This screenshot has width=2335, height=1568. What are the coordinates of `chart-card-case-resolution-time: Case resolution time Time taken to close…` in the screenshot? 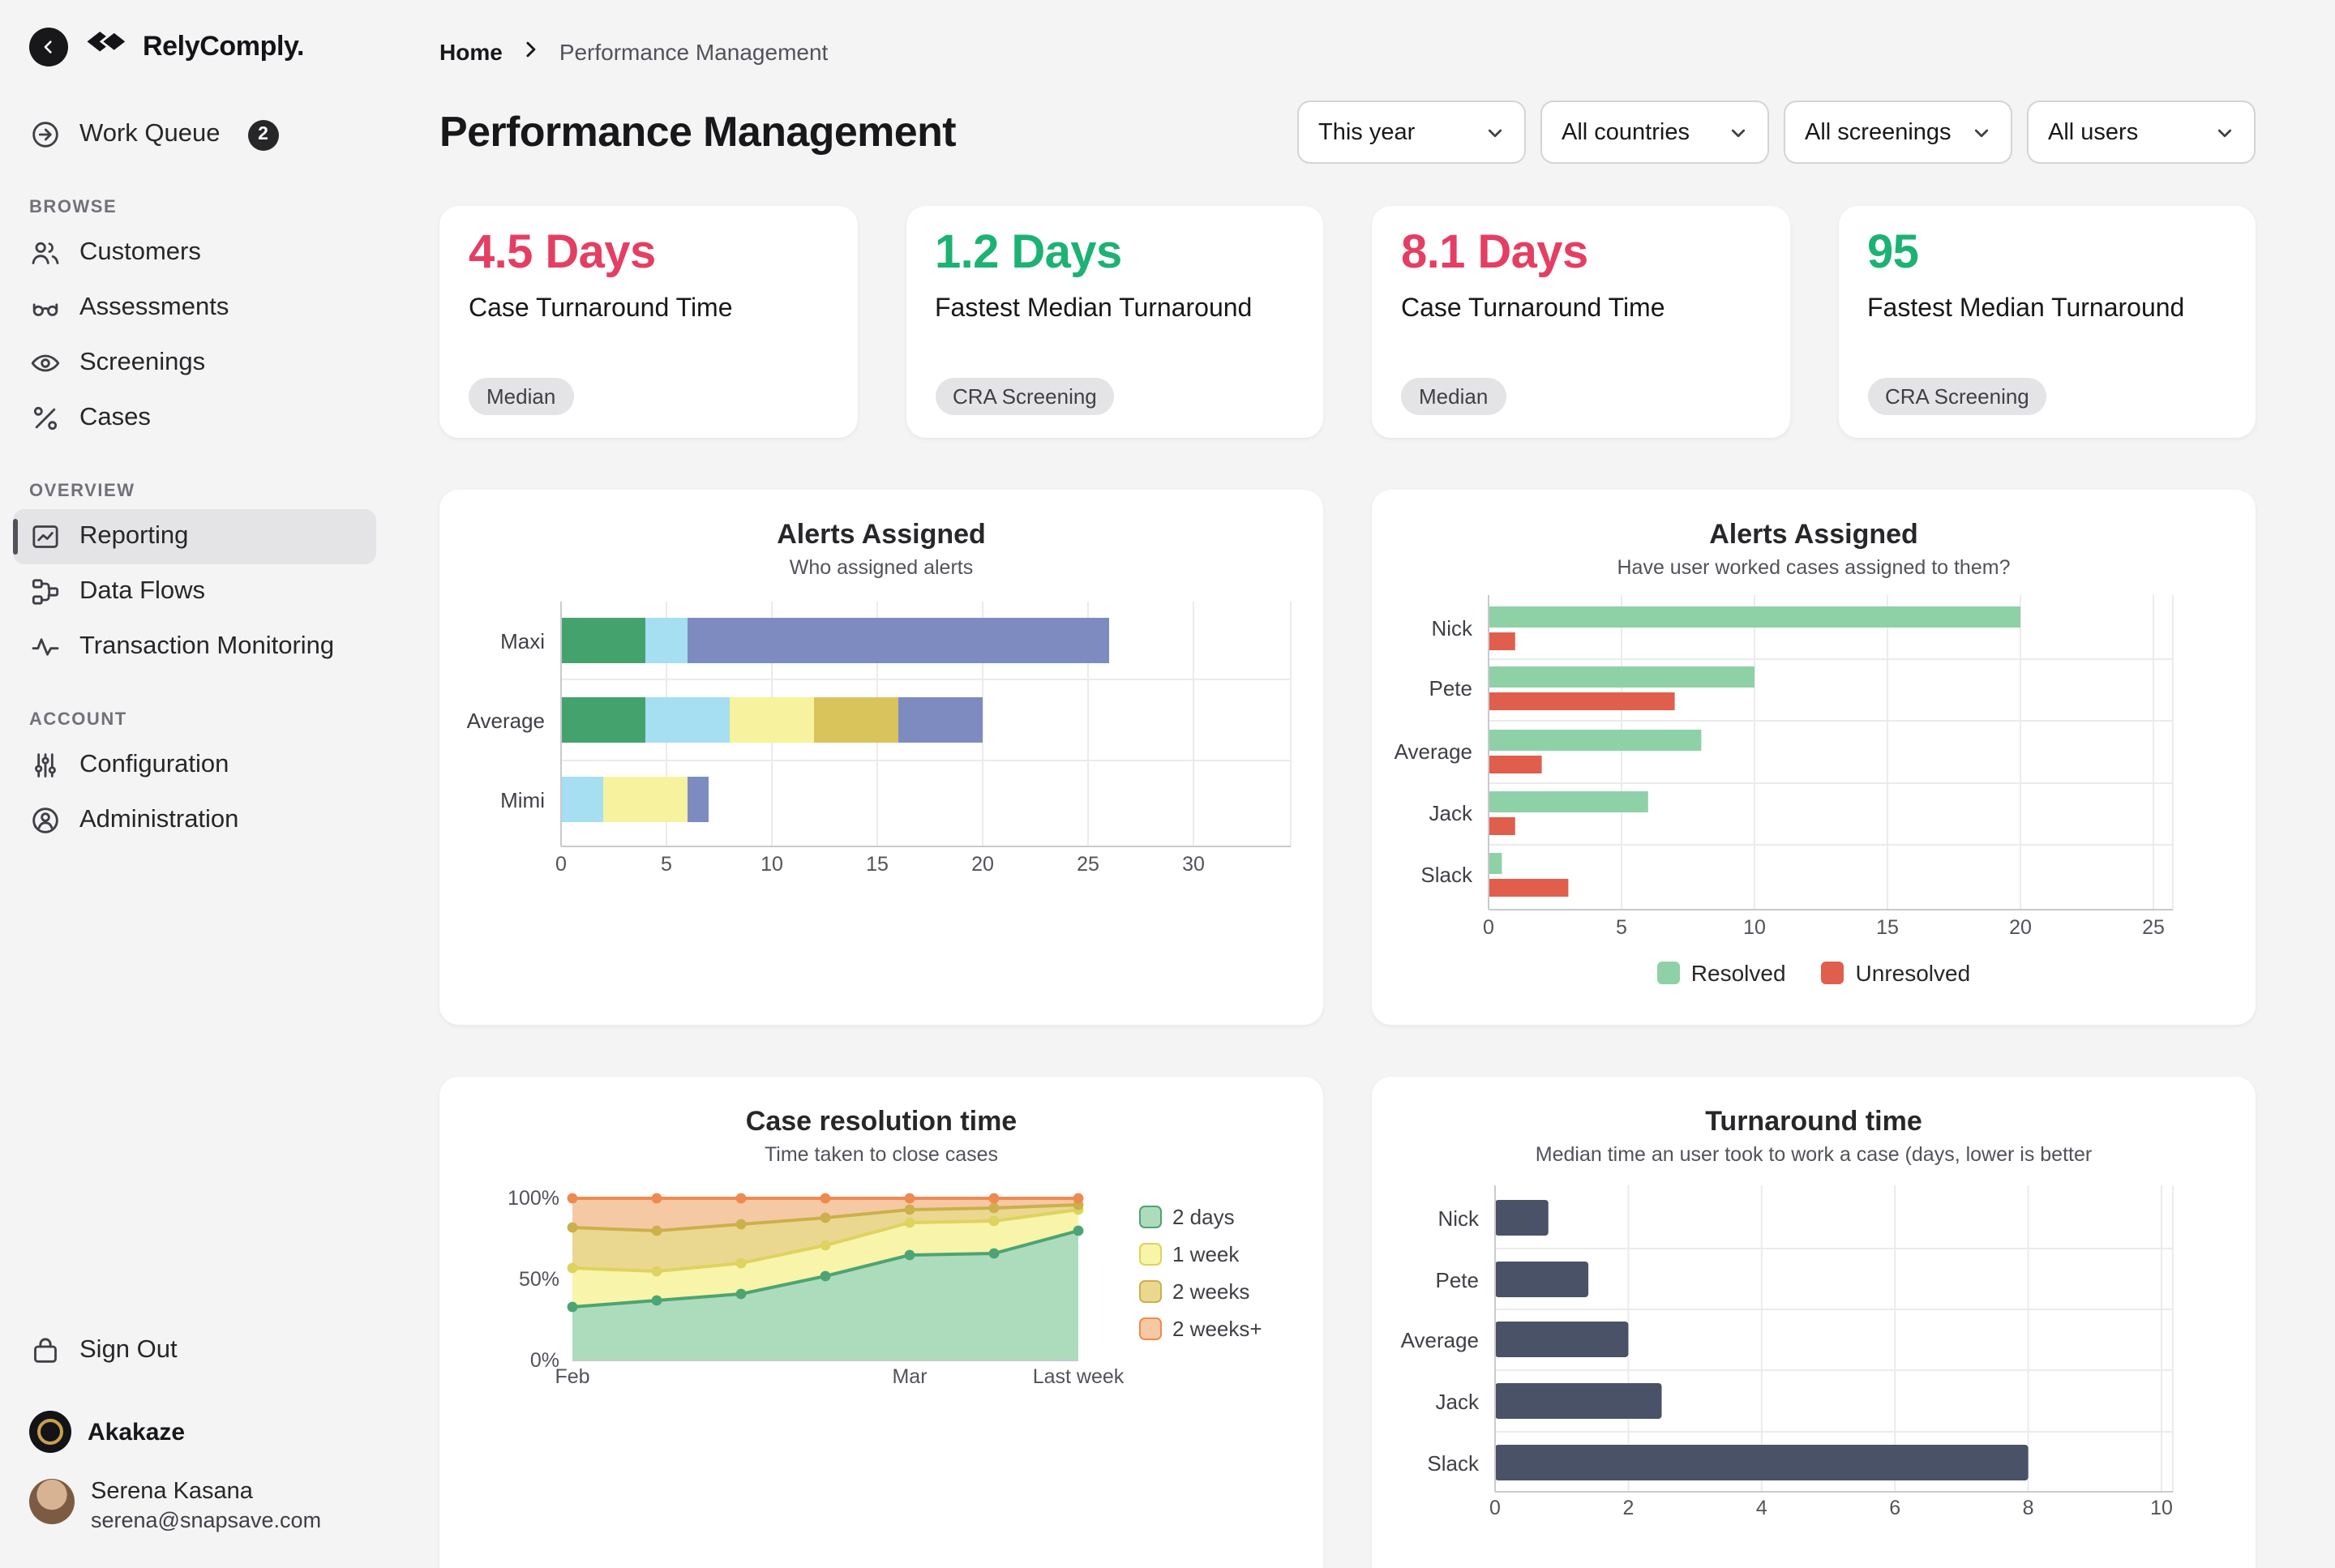 It's located at (881, 1322).